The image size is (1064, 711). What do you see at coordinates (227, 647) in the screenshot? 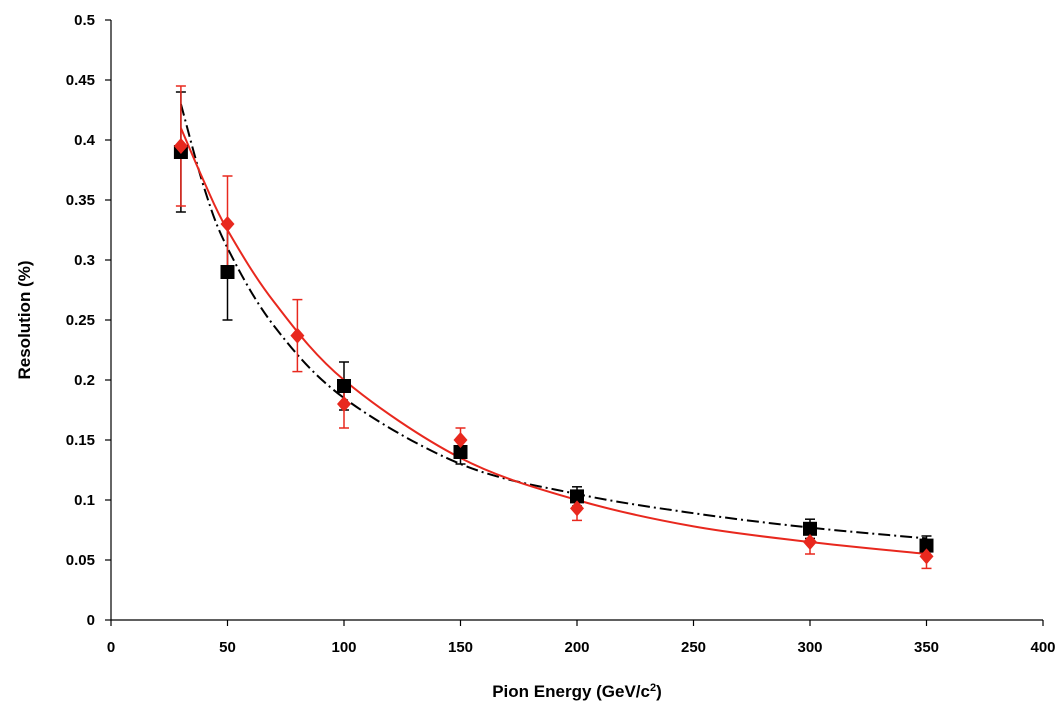
I see `x-tick-label: 50` at bounding box center [227, 647].